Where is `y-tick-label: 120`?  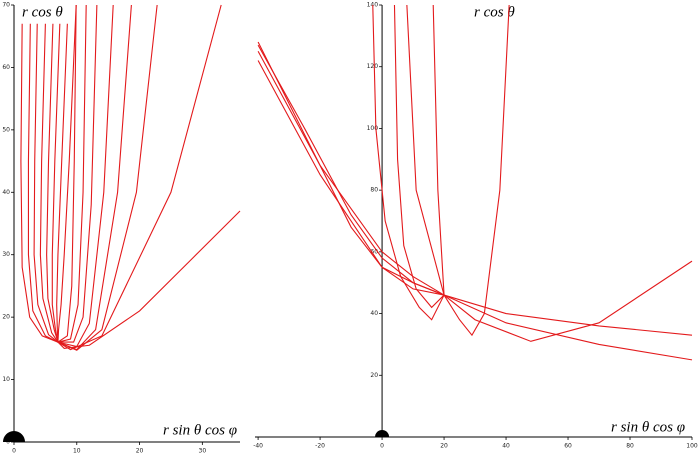
y-tick-label: 120 is located at coordinates (373, 66).